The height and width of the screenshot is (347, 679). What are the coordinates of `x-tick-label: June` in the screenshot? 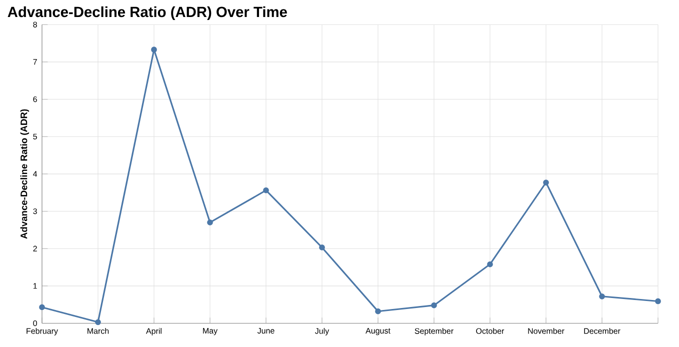 It's located at (265, 331).